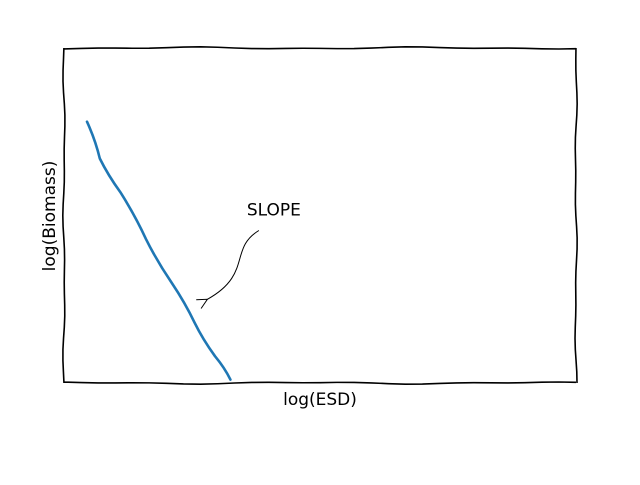  I want to click on annotation-layer: SLOPE, so click(254, 250).